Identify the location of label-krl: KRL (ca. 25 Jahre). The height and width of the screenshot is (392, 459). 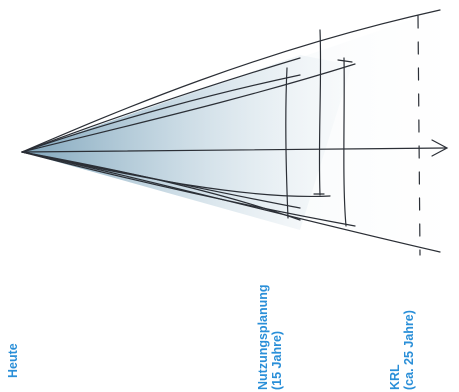
(402, 350).